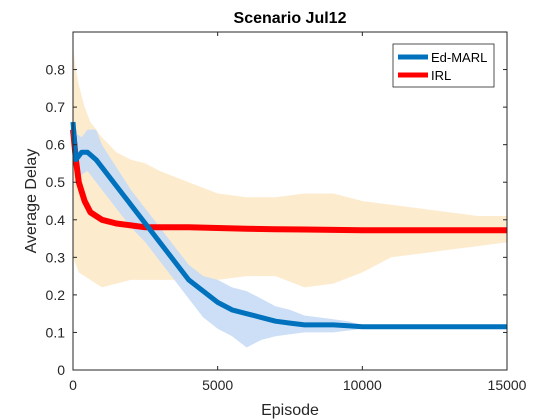  I want to click on x-tick-label: 5000, so click(217, 385).